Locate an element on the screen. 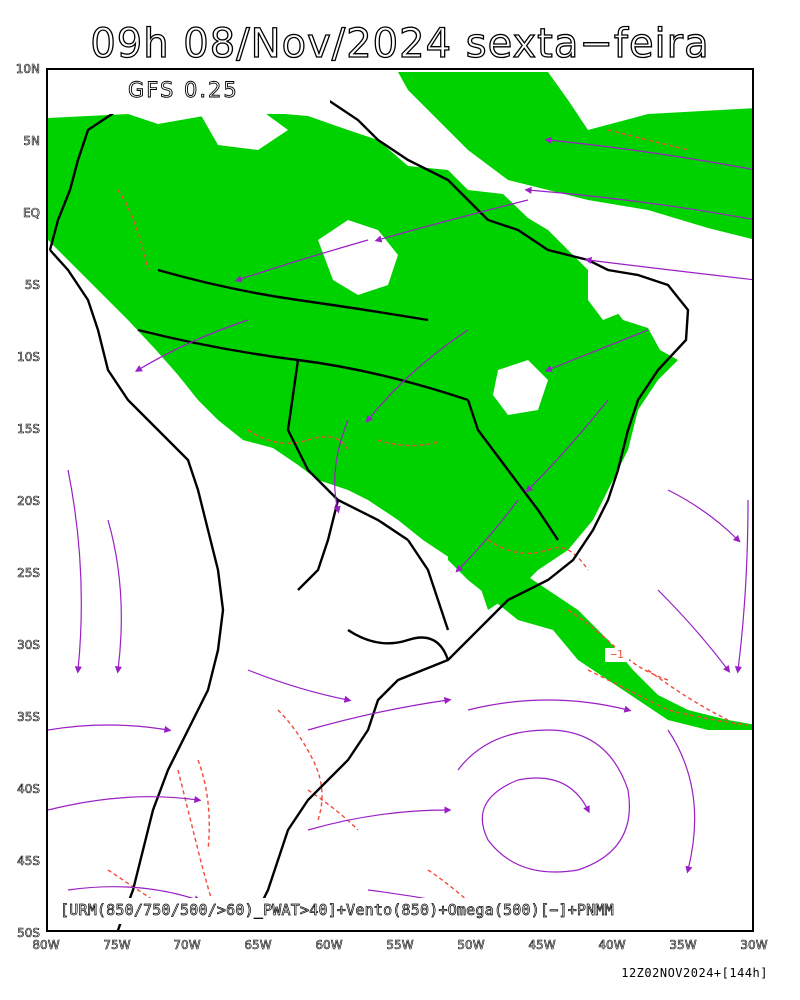 This screenshot has height=1000, width=800. lat-label: 10S is located at coordinates (28, 357).